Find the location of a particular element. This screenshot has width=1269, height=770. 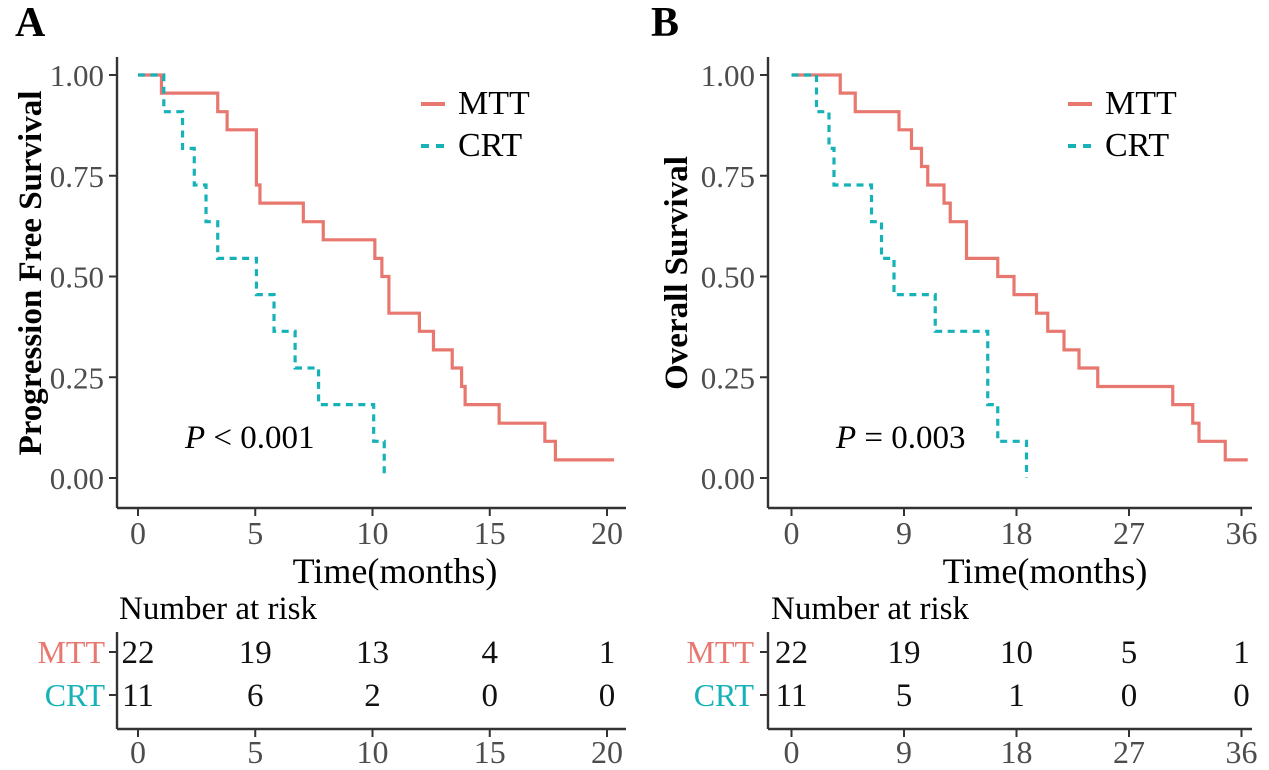

panel-a-p-value: P < 0.001 is located at coordinates (233, 438).